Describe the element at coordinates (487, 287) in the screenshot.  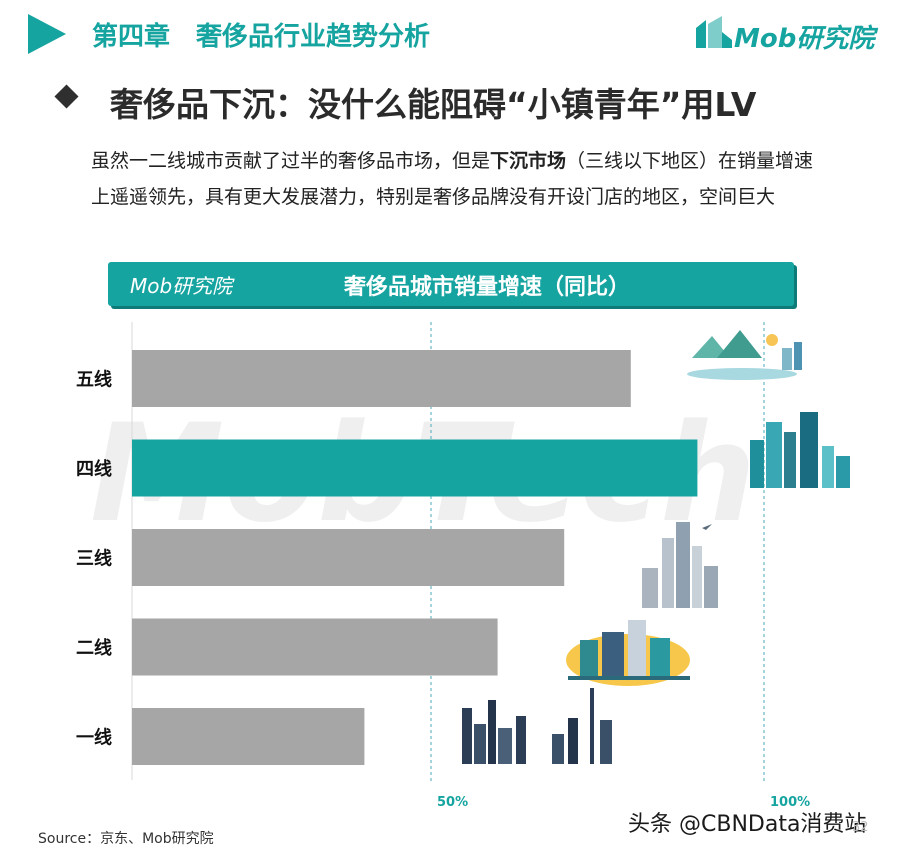
I see `chart-title: 奢侈品城市销量增速（同比）` at that location.